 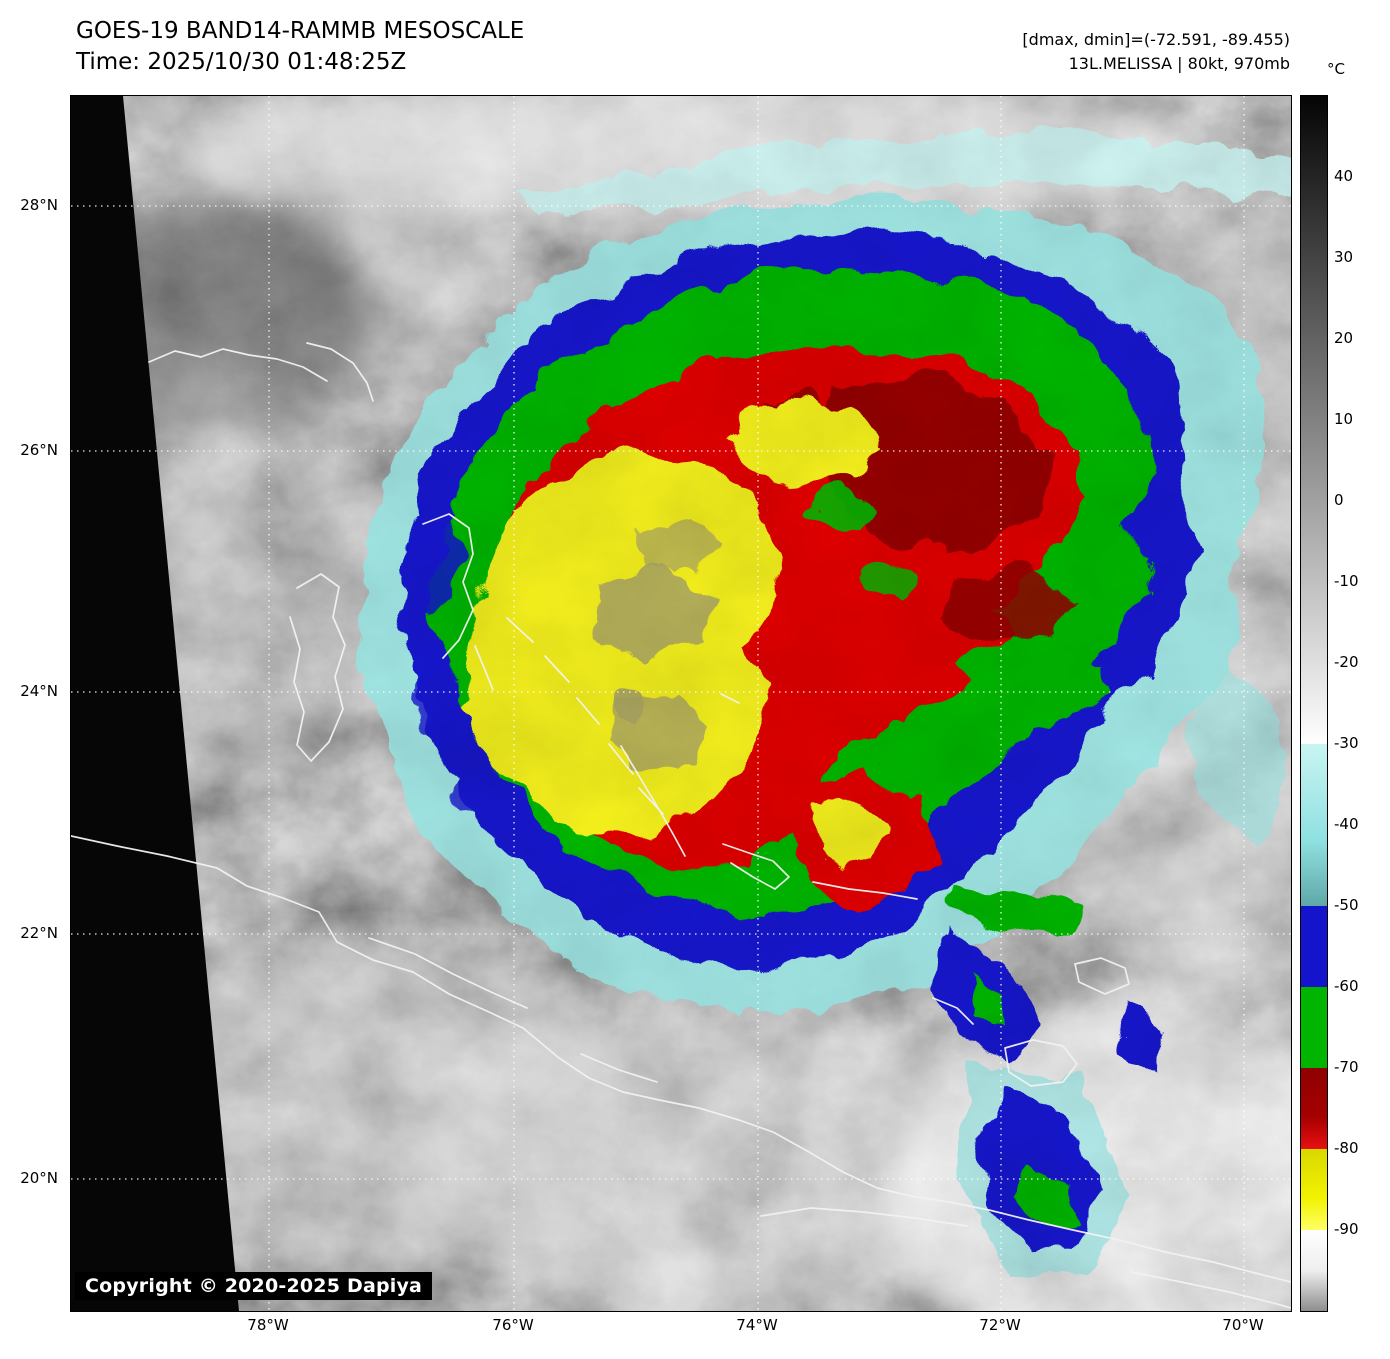 What do you see at coordinates (340, 372) in the screenshot?
I see `island-abaco` at bounding box center [340, 372].